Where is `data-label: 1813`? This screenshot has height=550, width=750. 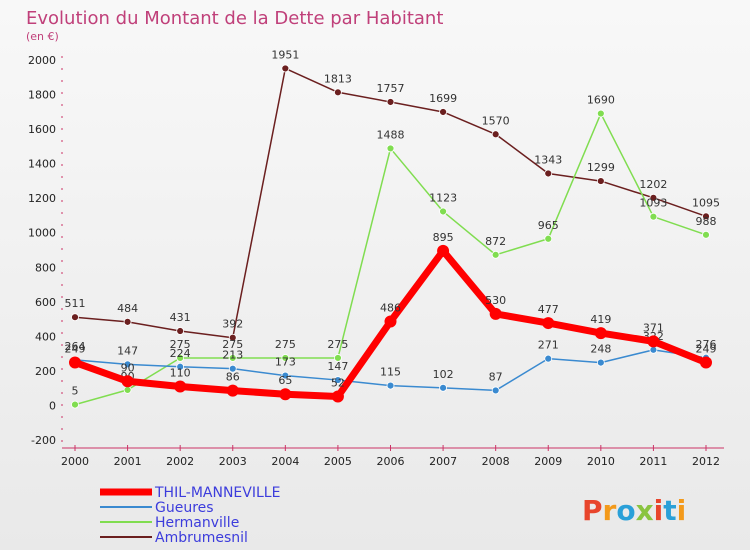 data-label: 1813 is located at coordinates (338, 78).